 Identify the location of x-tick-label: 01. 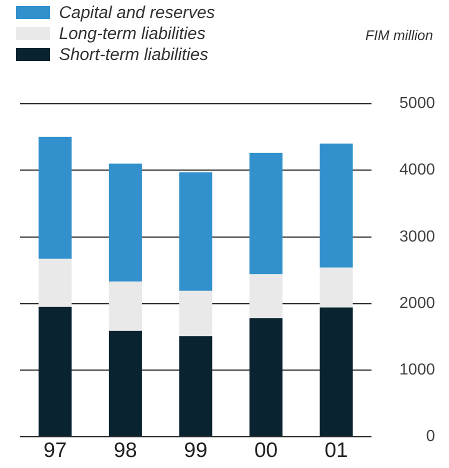
(336, 450).